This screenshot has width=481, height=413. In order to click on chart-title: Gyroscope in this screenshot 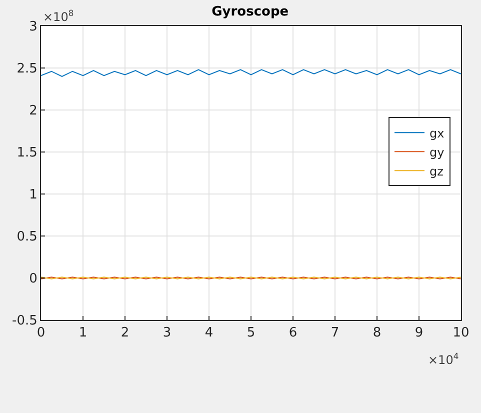, I will do `click(250, 12)`.